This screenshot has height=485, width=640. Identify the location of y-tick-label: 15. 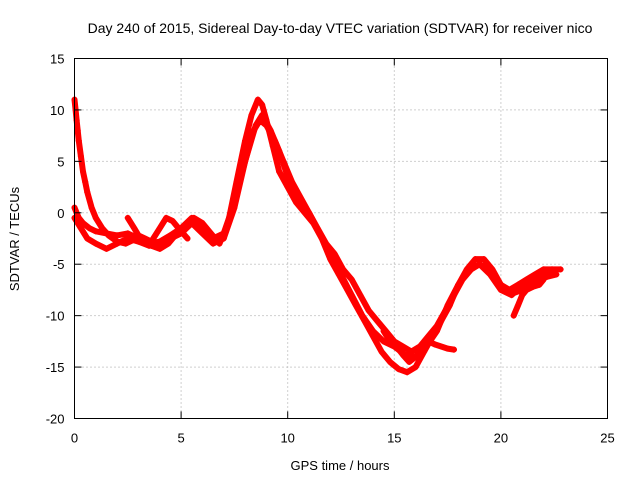
(57, 59).